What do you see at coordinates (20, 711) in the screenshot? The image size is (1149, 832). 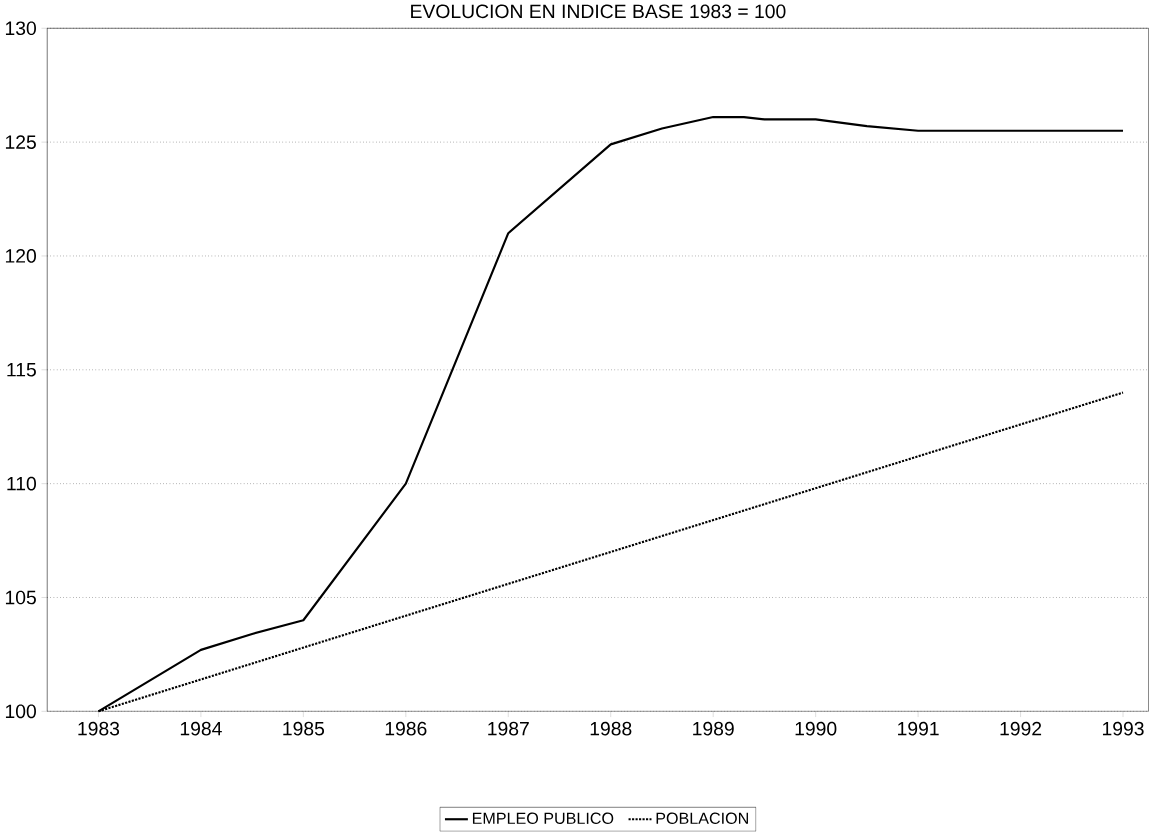 I see `y-tick-label: 100` at bounding box center [20, 711].